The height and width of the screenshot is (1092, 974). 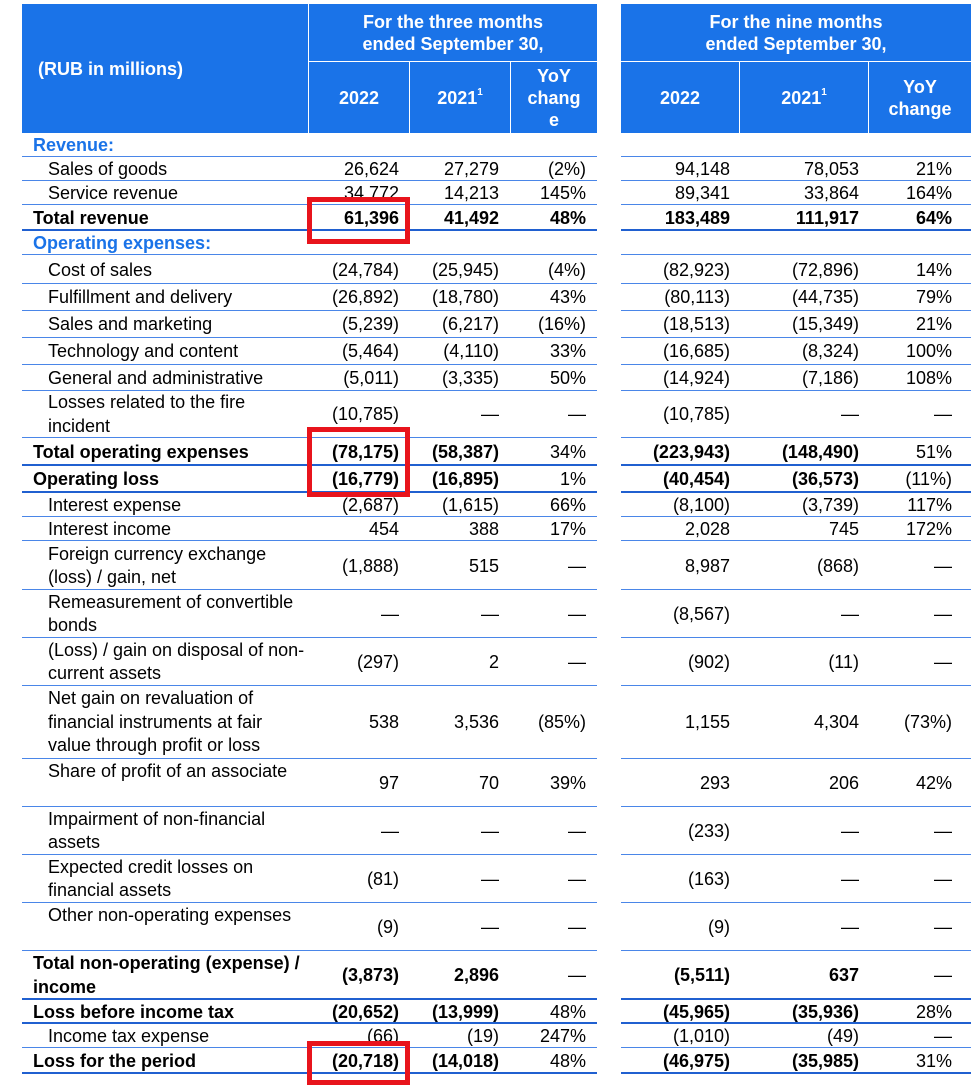 What do you see at coordinates (371, 169) in the screenshot?
I see `table-cell: 26,624` at bounding box center [371, 169].